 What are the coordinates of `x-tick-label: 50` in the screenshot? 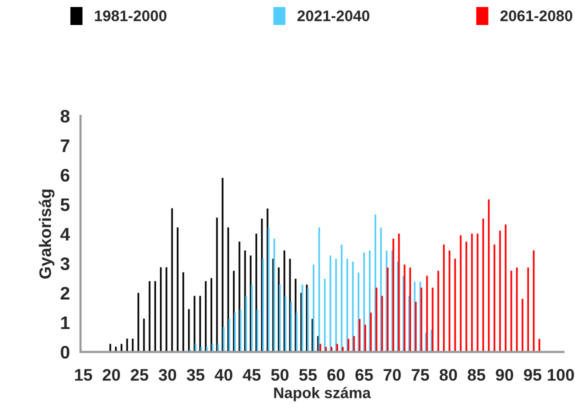 It's located at (279, 375).